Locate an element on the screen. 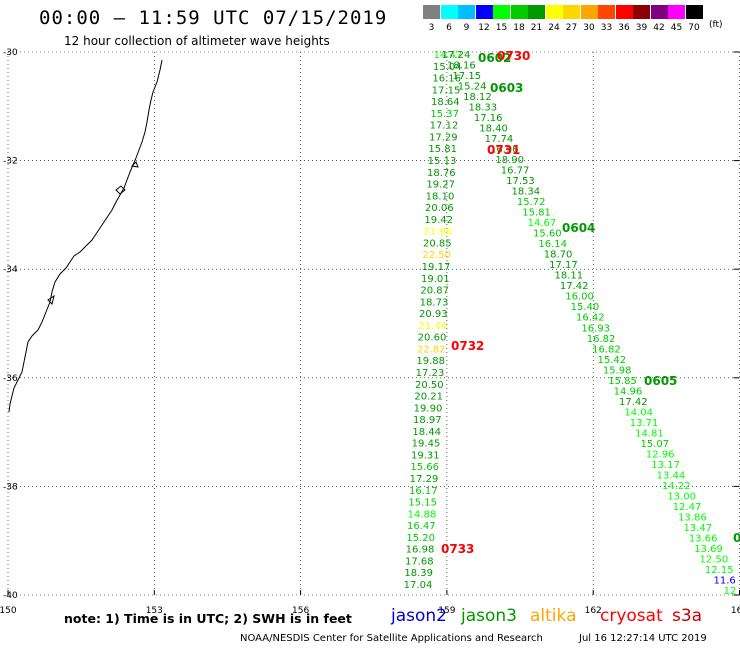 This screenshot has width=740, height=650. swh-value: 15.98 is located at coordinates (617, 370).